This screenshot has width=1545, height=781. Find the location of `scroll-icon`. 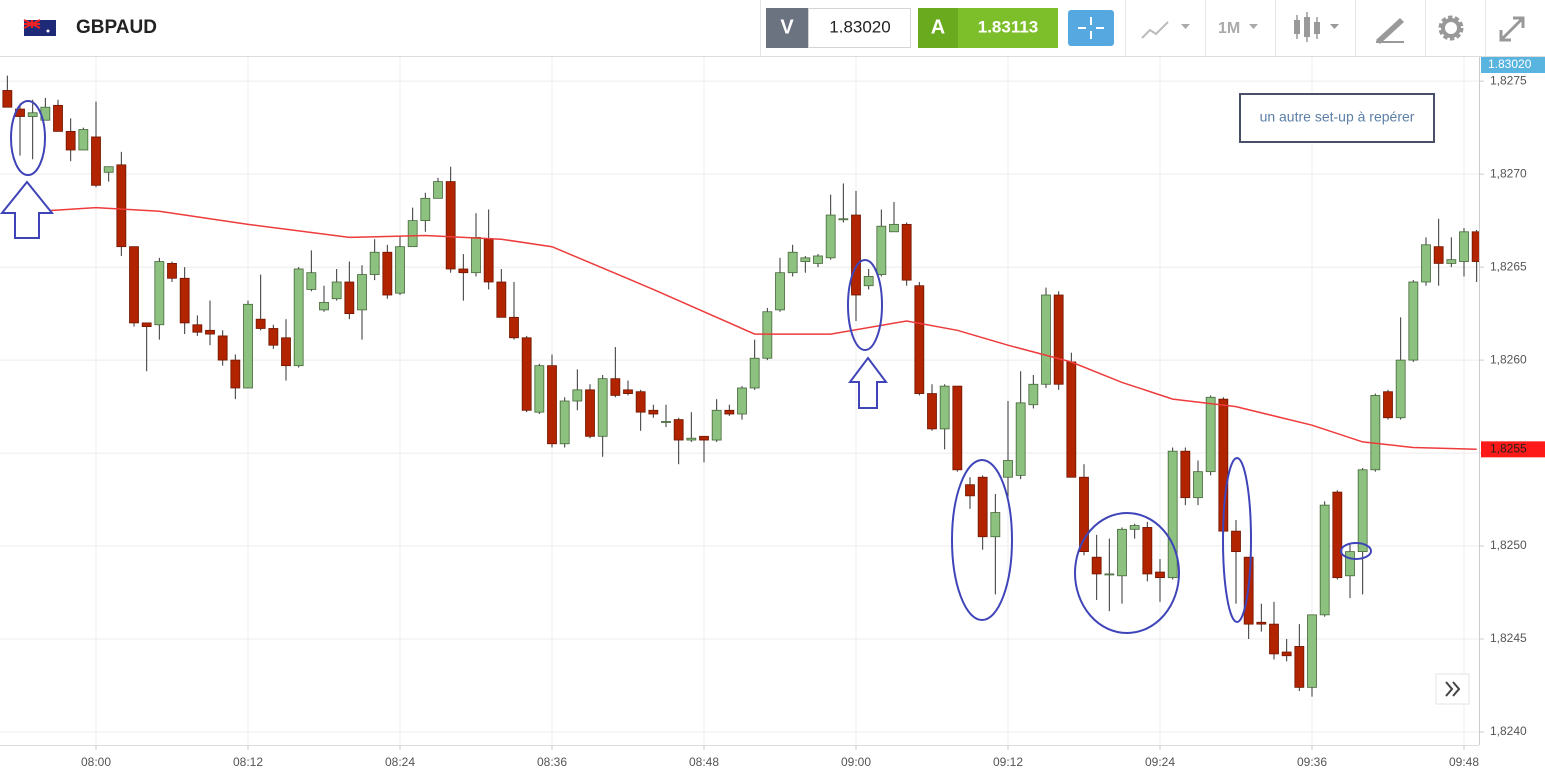

scroll-icon is located at coordinates (1453, 689).